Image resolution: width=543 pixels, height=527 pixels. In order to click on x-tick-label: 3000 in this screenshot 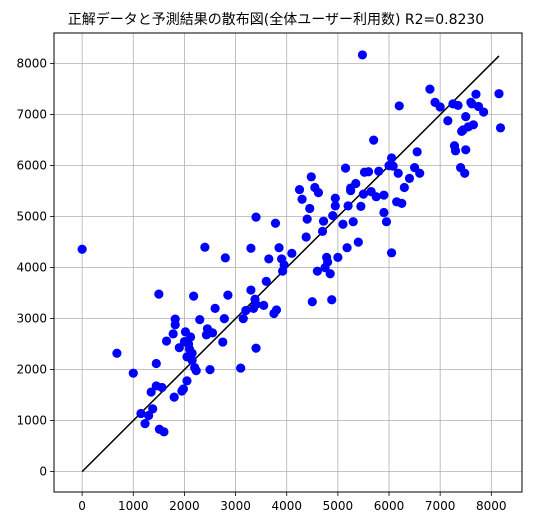, I will do `click(235, 506)`.